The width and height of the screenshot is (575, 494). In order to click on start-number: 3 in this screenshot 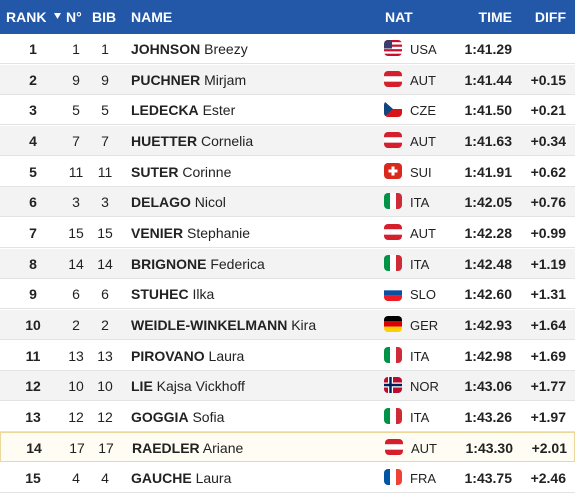, I will do `click(76, 202)`.